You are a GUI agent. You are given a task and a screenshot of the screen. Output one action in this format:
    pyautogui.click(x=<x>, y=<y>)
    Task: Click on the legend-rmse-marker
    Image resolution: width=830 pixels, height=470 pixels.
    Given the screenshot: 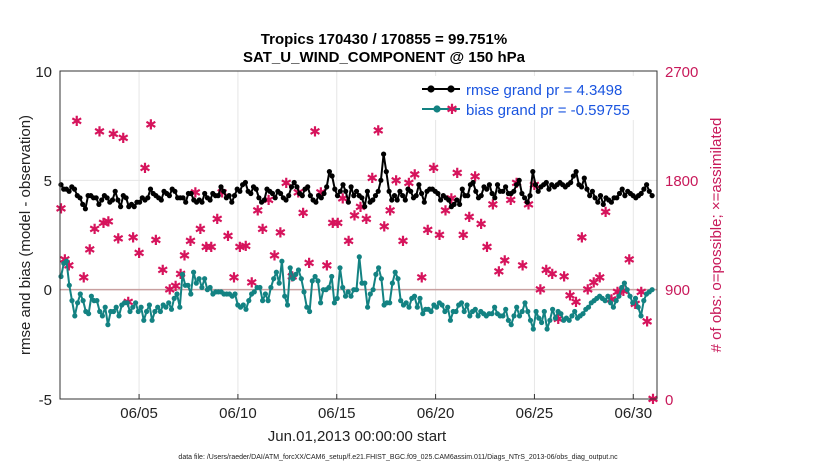 What is the action you would take?
    pyautogui.click(x=431, y=89)
    